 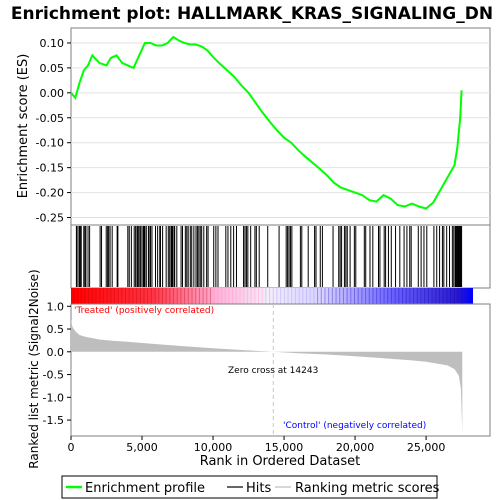 I want to click on es-y-tick-label: -0.05, so click(x=50, y=118).